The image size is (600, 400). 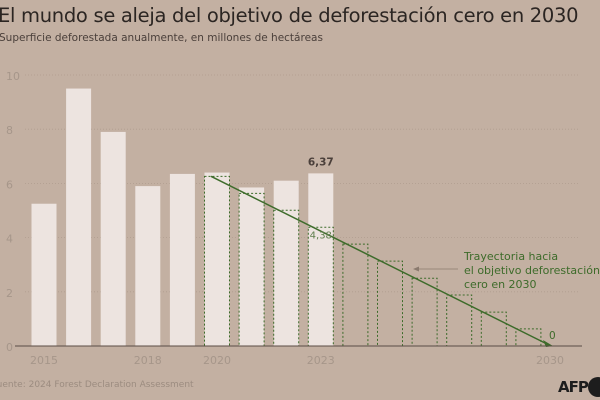 I want to click on trajectory-label: cero en 2030, so click(x=500, y=284).